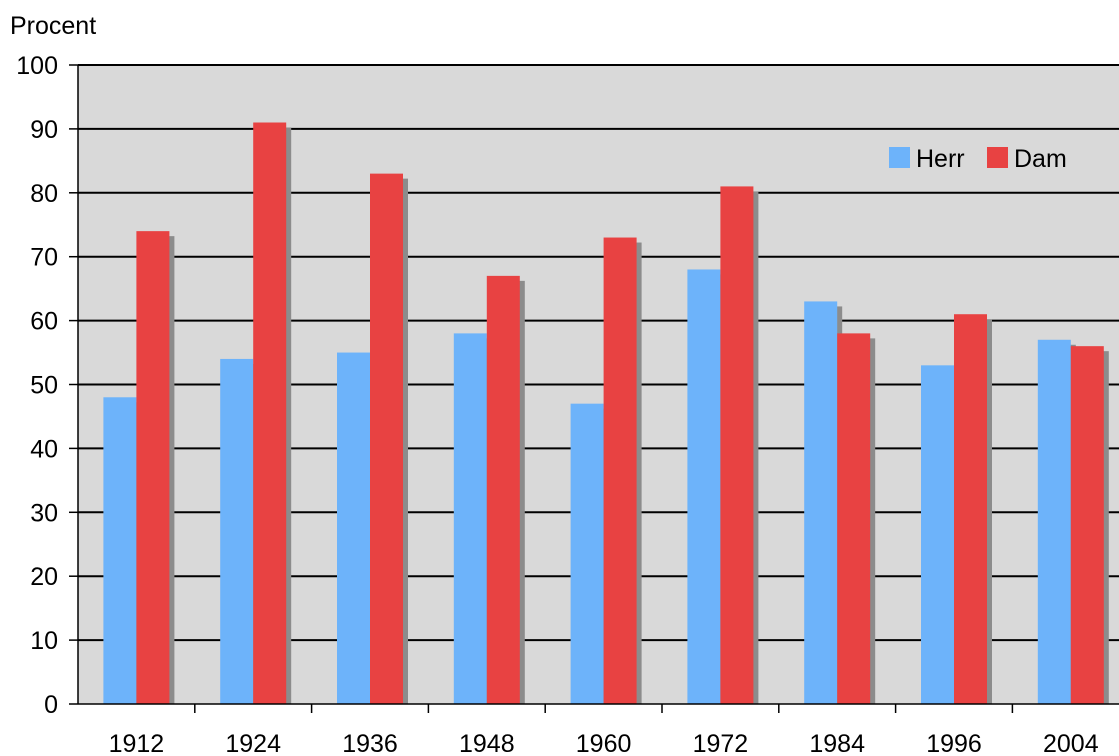 The image size is (1119, 756). I want to click on bar-dam-1912, so click(153, 467).